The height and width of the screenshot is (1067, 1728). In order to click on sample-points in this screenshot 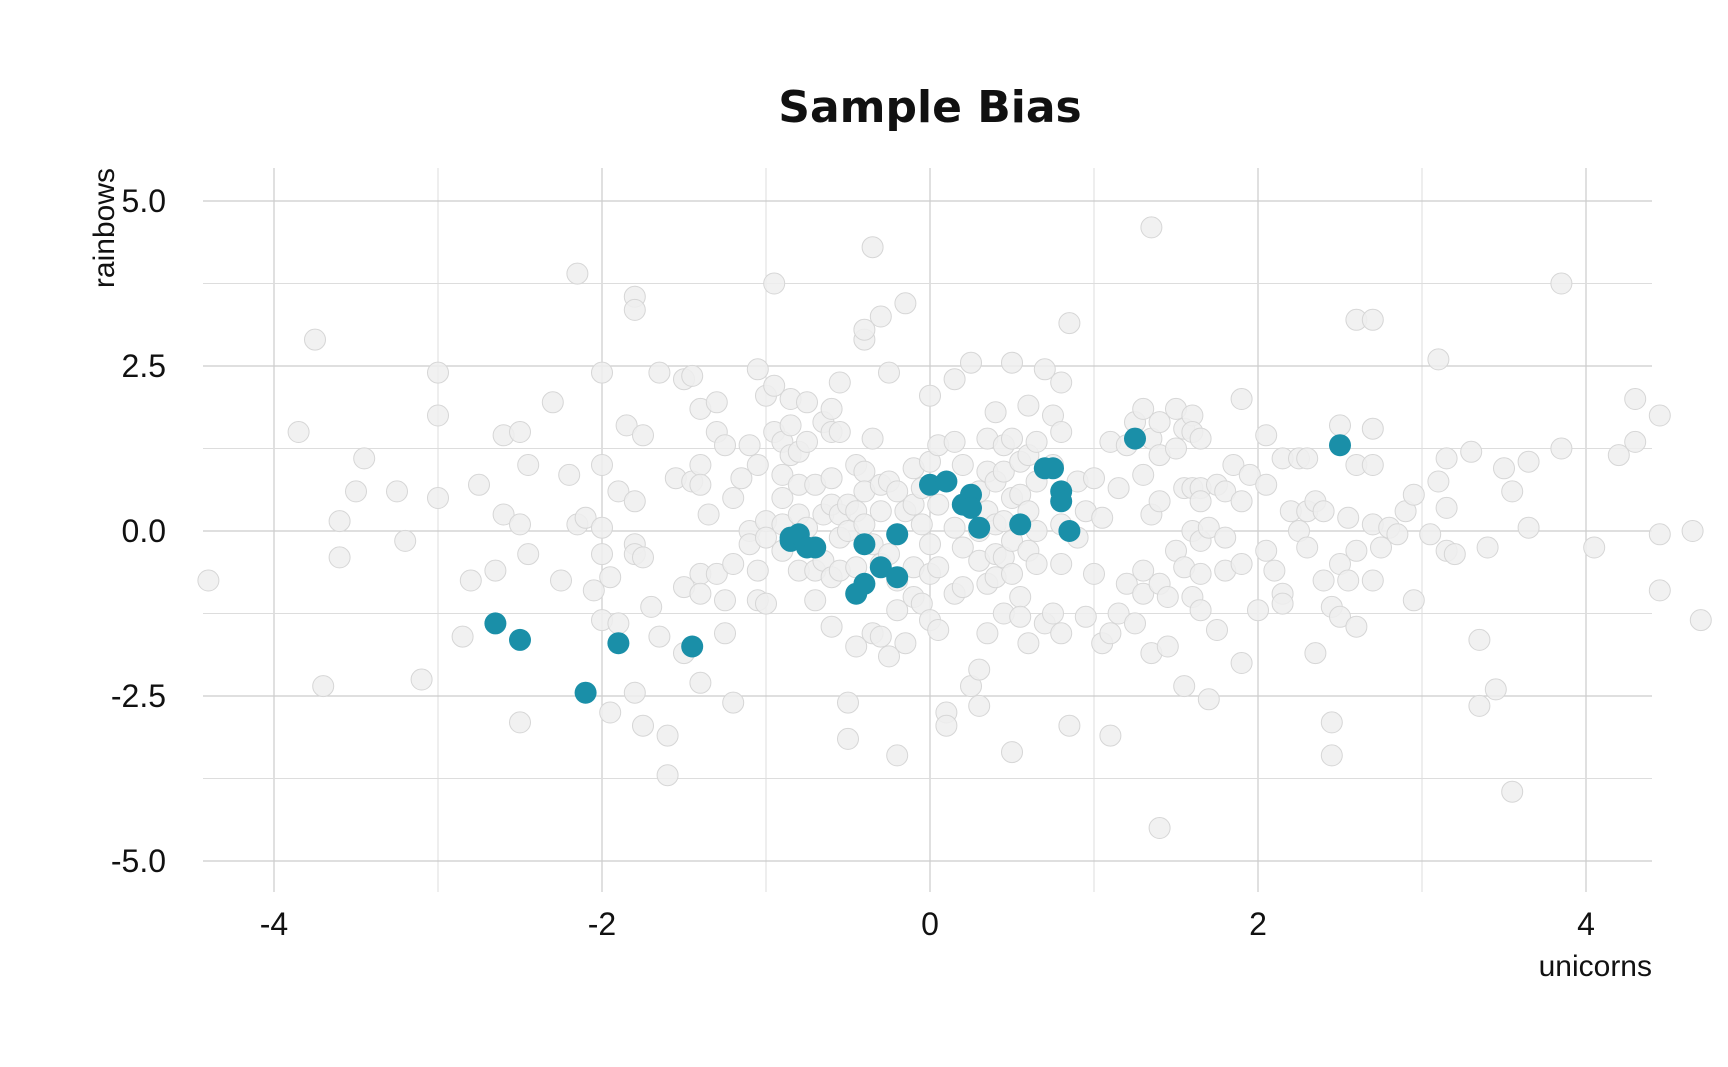, I will do `click(917, 565)`.